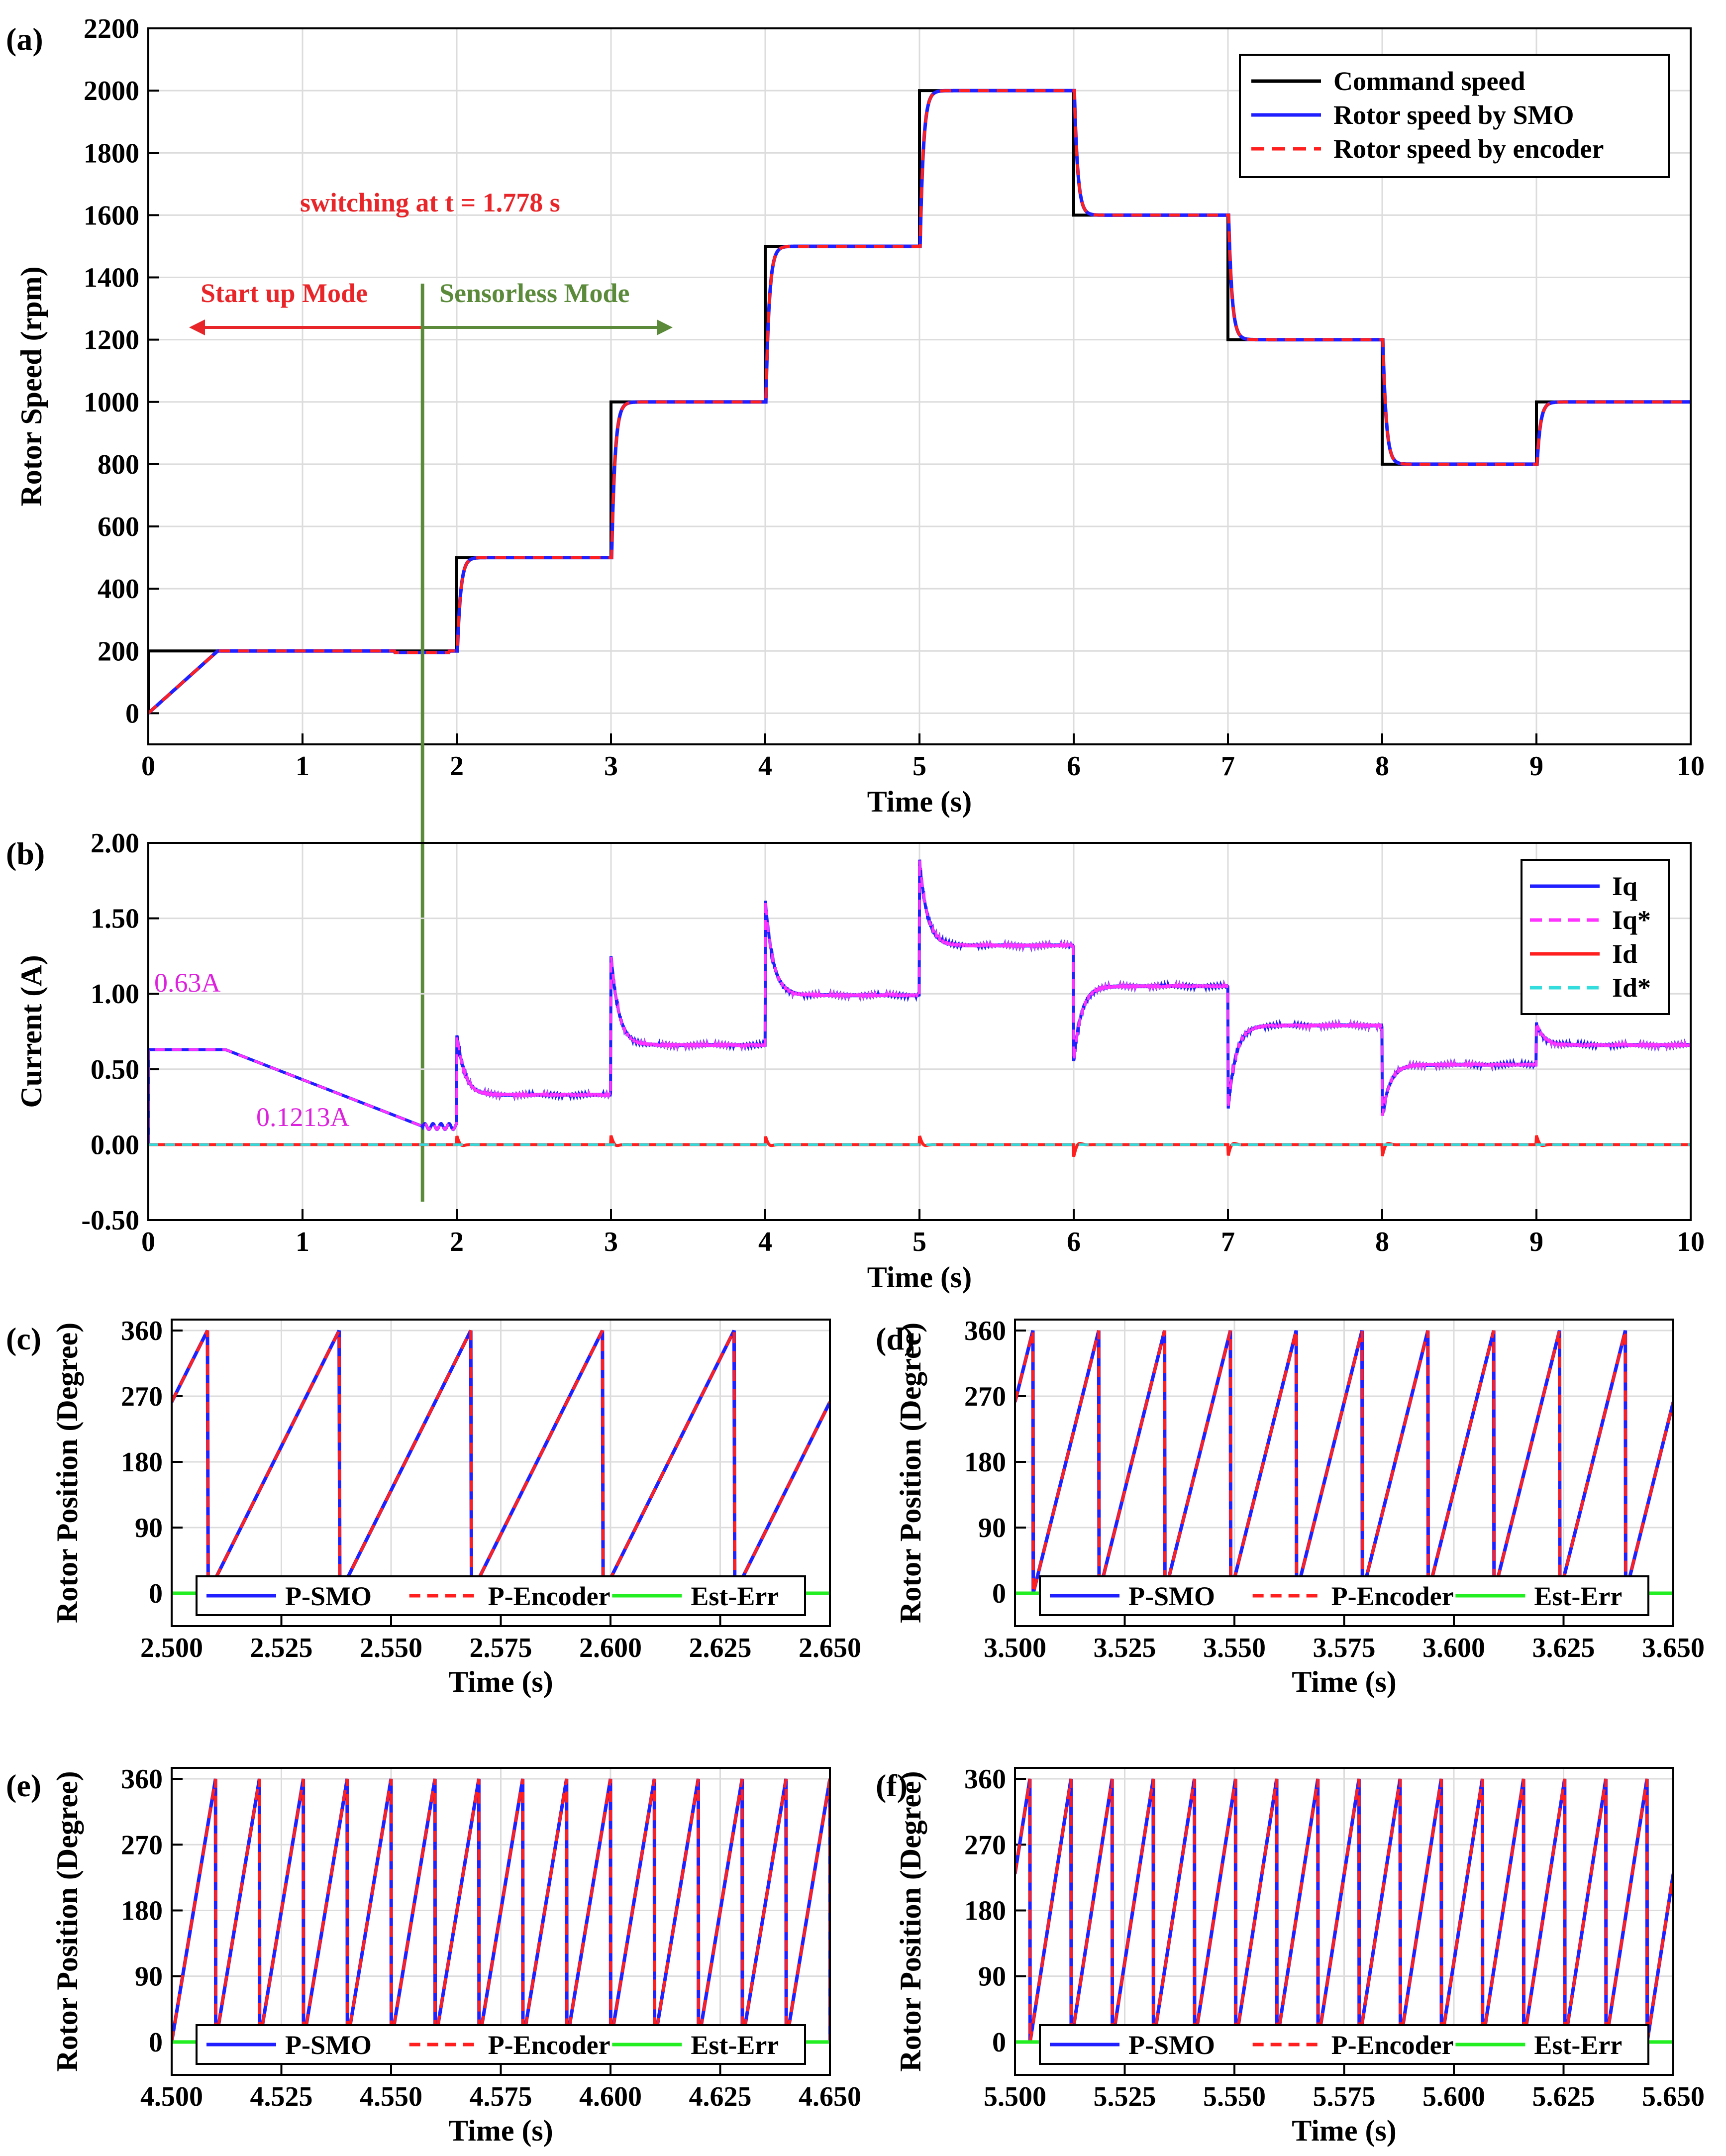 The image size is (1726, 2156). I want to click on panel-label: (d), so click(895, 1339).